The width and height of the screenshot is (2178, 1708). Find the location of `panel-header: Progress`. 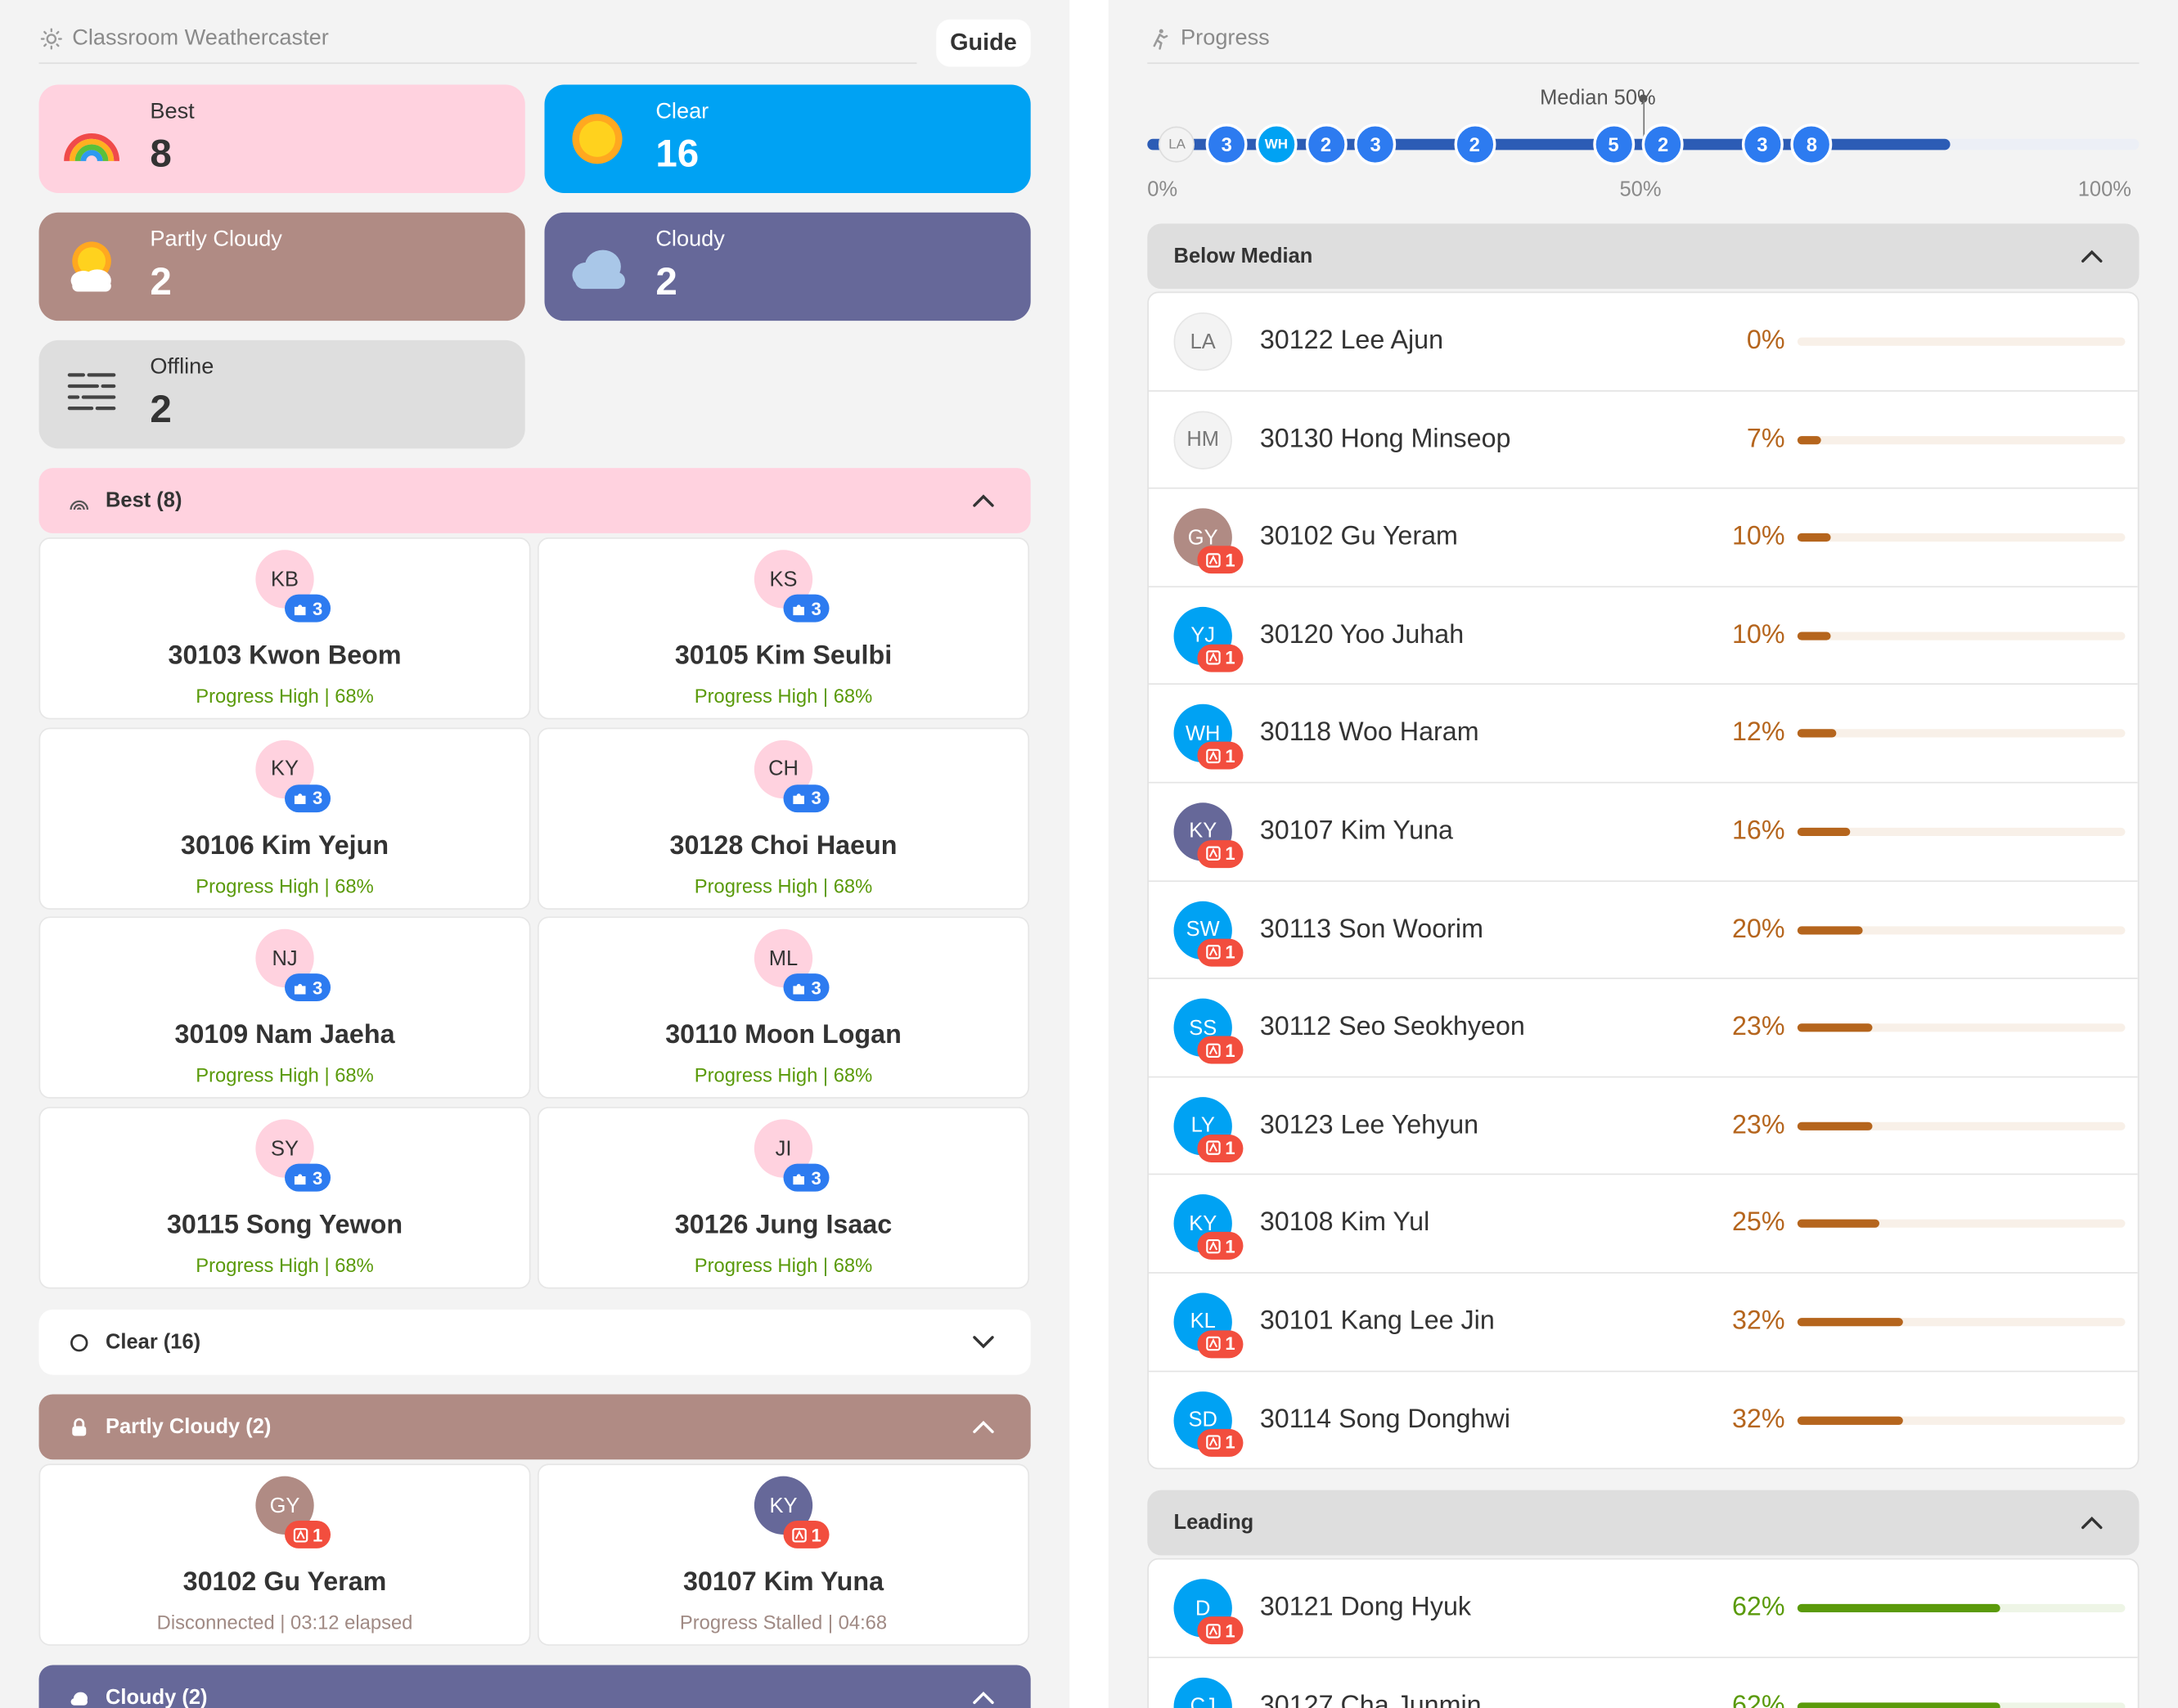

panel-header: Progress is located at coordinates (1644, 39).